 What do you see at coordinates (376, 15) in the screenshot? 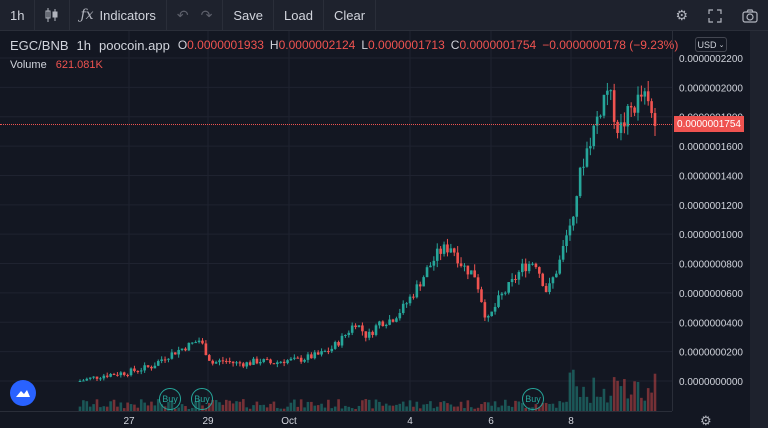
I see `toolbar-divider` at bounding box center [376, 15].